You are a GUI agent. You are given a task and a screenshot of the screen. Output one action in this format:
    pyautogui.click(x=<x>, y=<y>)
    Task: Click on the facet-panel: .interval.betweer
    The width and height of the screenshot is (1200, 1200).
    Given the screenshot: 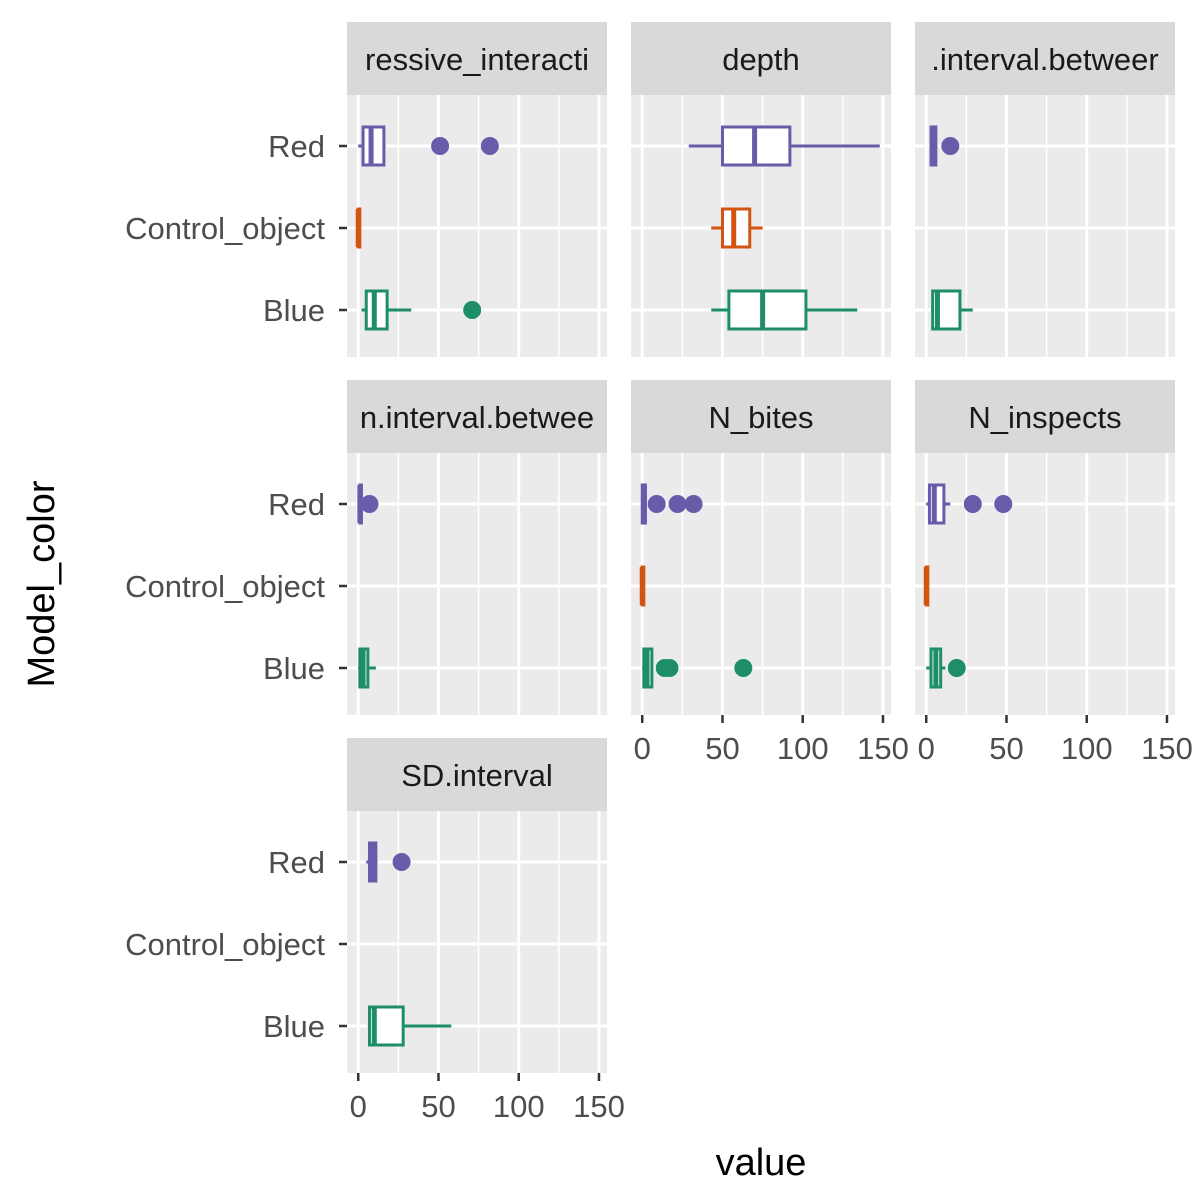 What is the action you would take?
    pyautogui.click(x=1045, y=189)
    